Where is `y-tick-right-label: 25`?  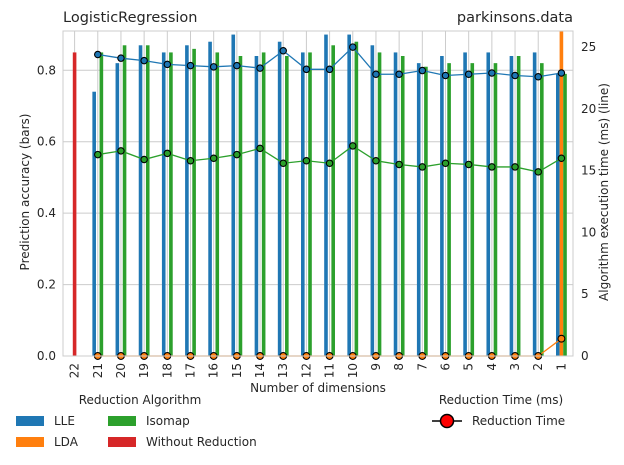
y-tick-right-label: 25 is located at coordinates (588, 47).